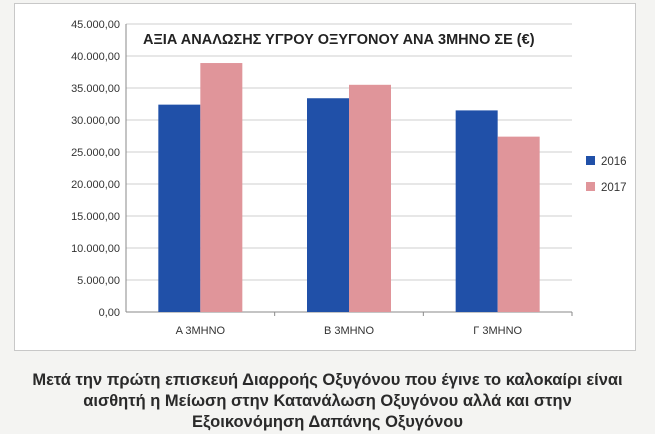 This screenshot has height=434, width=655. I want to click on legend-label-2016: 2016, so click(614, 162).